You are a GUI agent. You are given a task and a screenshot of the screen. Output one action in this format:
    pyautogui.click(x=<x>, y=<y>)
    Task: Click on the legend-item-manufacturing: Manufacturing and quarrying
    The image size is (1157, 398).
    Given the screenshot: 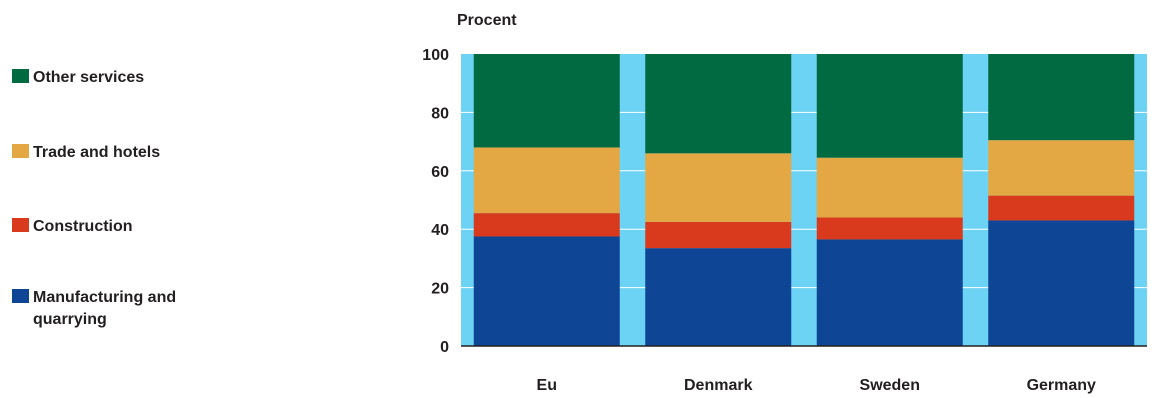 What is the action you would take?
    pyautogui.click(x=117, y=309)
    